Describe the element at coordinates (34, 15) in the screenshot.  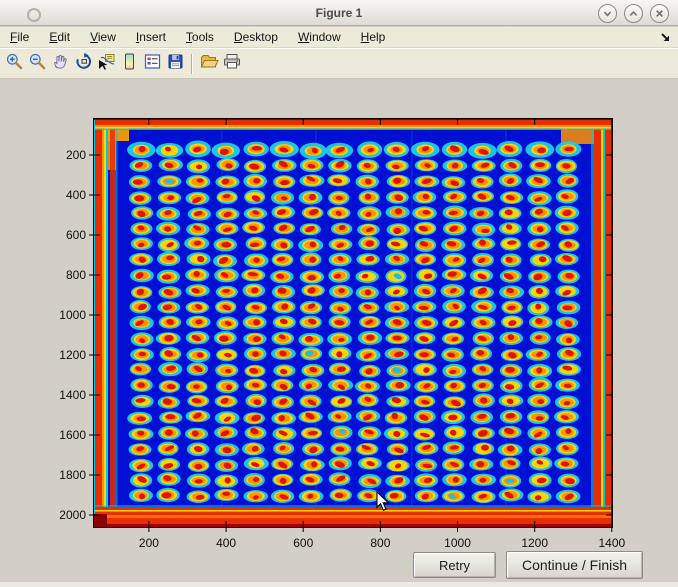
I see `window-menu-icon` at that location.